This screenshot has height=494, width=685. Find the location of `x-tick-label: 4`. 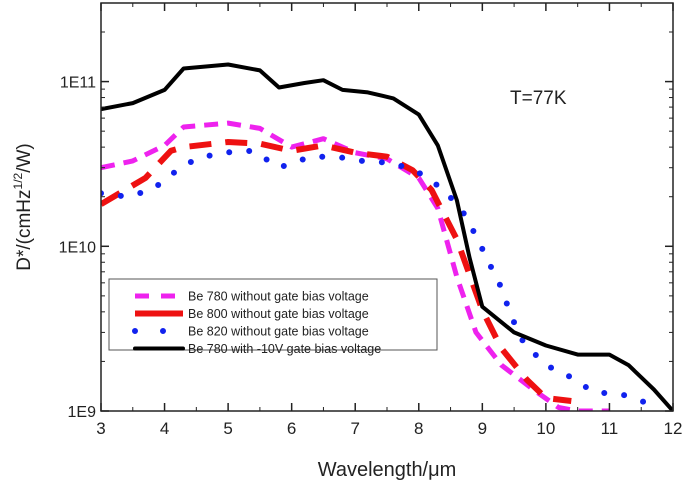

x-tick-label: 4 is located at coordinates (164, 428).